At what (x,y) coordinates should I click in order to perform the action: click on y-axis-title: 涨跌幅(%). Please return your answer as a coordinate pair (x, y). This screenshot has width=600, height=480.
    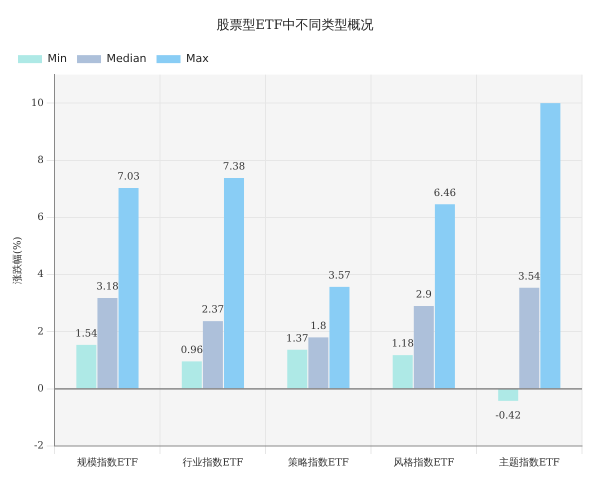
    Looking at the image, I should click on (18, 260).